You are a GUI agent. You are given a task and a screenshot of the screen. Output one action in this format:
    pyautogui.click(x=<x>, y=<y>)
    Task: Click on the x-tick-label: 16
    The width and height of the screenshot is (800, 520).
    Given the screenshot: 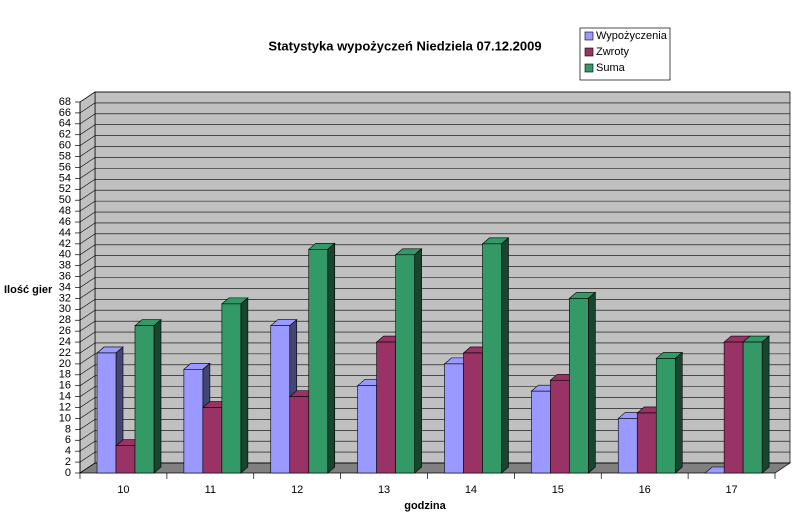 What is the action you would take?
    pyautogui.click(x=645, y=490)
    